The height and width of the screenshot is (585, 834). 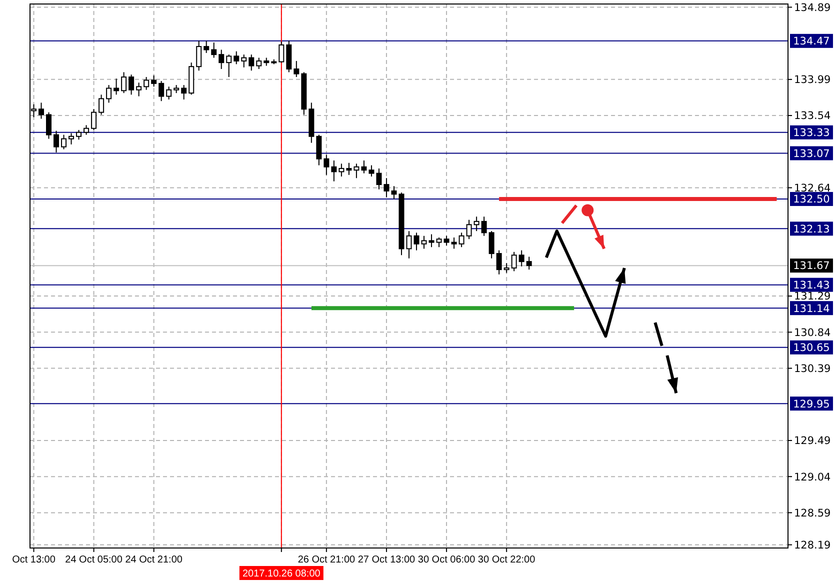 I want to click on y-tick-label: 130.84, so click(x=813, y=332).